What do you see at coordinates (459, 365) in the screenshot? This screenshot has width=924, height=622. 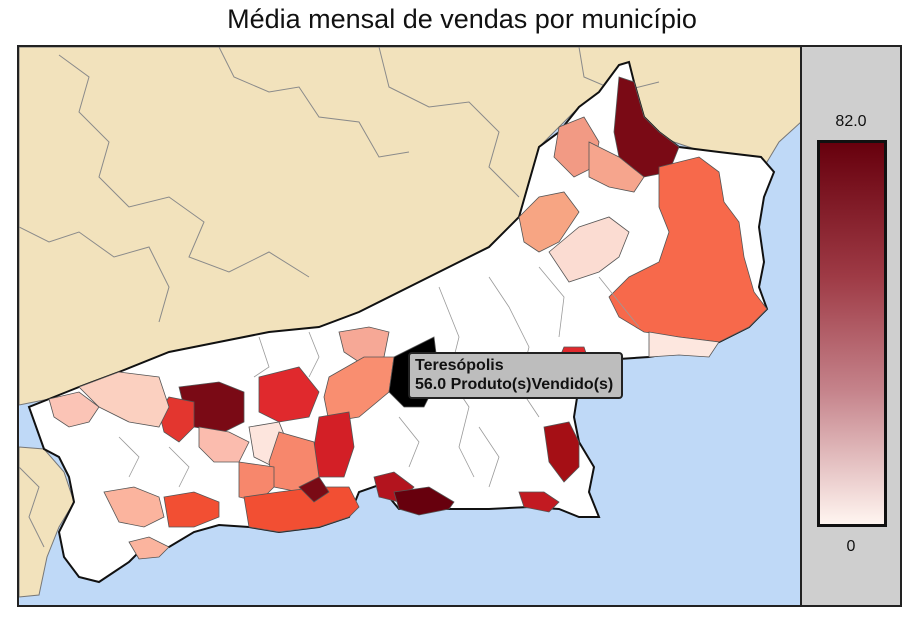 I see `tooltip-municipality: Teresópolis` at bounding box center [459, 365].